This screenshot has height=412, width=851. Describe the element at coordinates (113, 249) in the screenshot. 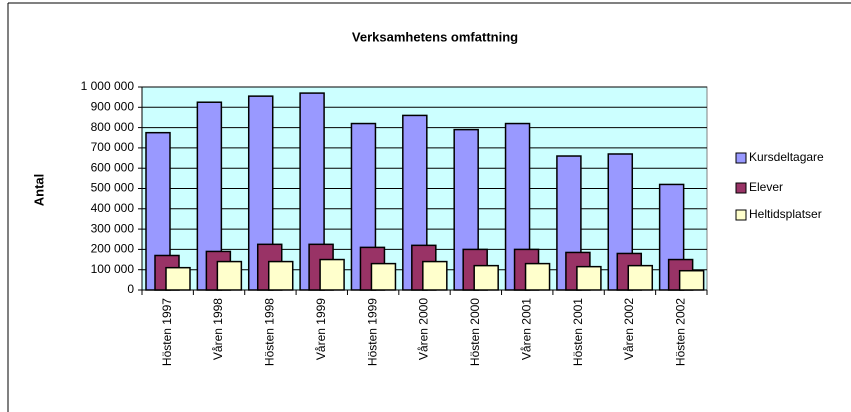

I see `y-tick-label: 200 000` at that location.